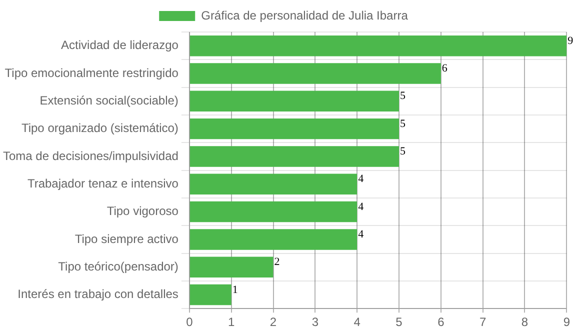 The height and width of the screenshot is (333, 573). Describe the element at coordinates (304, 15) in the screenshot. I see `legend-label: Gráfica de personalidad de Julia Ibarra` at that location.